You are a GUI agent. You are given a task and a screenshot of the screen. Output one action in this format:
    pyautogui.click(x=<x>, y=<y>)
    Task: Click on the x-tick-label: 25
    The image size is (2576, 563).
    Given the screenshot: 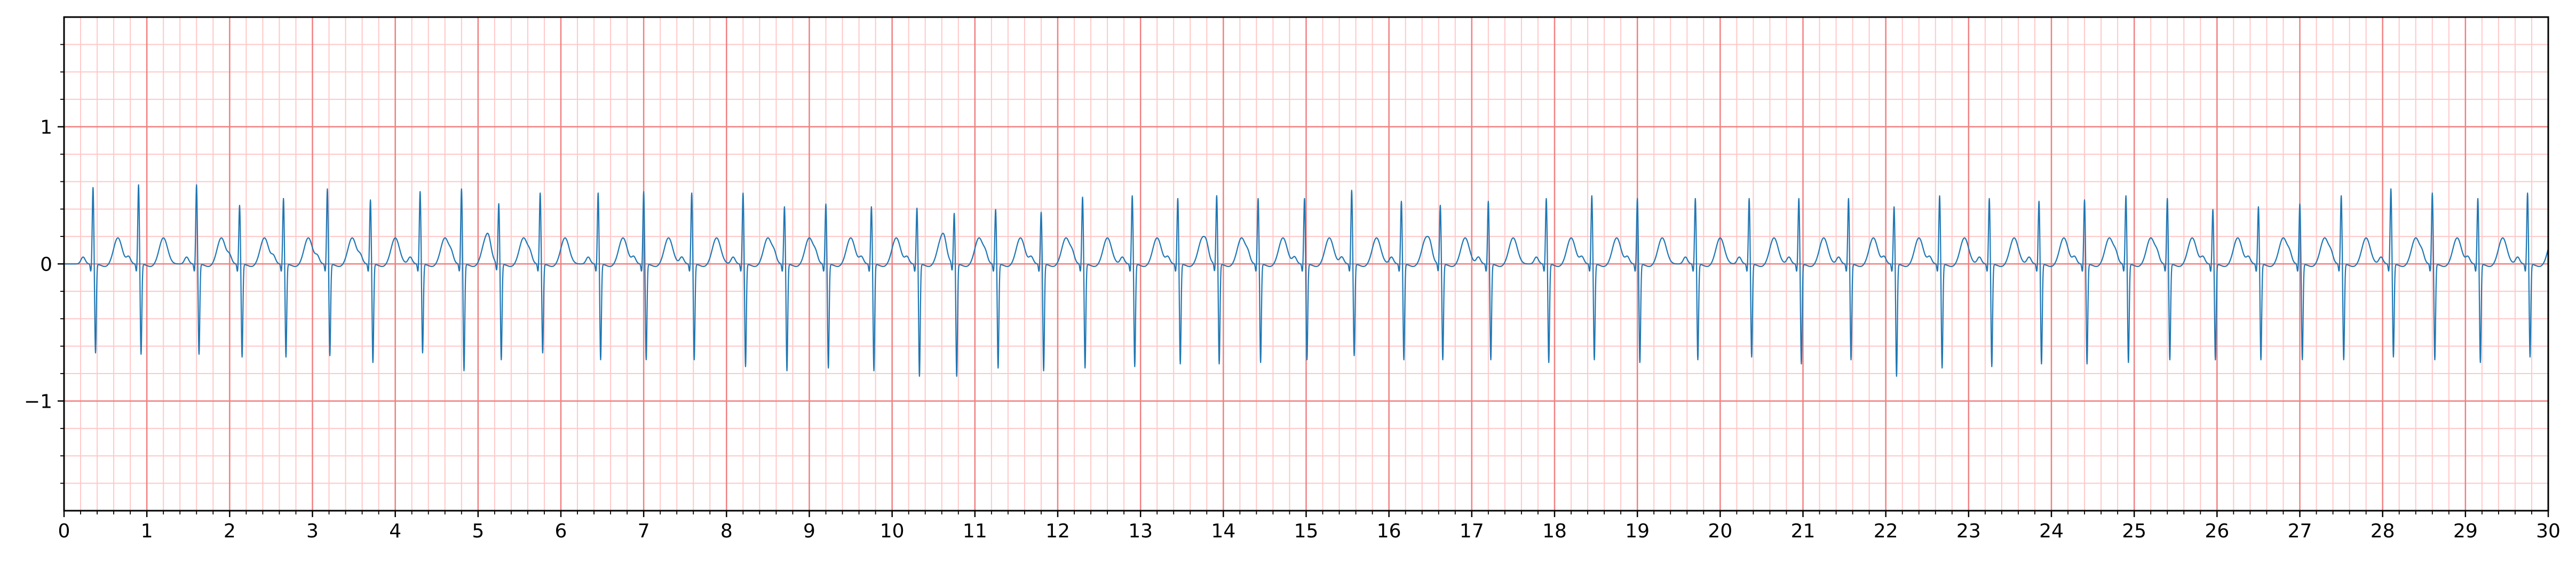 What is the action you would take?
    pyautogui.click(x=2134, y=531)
    